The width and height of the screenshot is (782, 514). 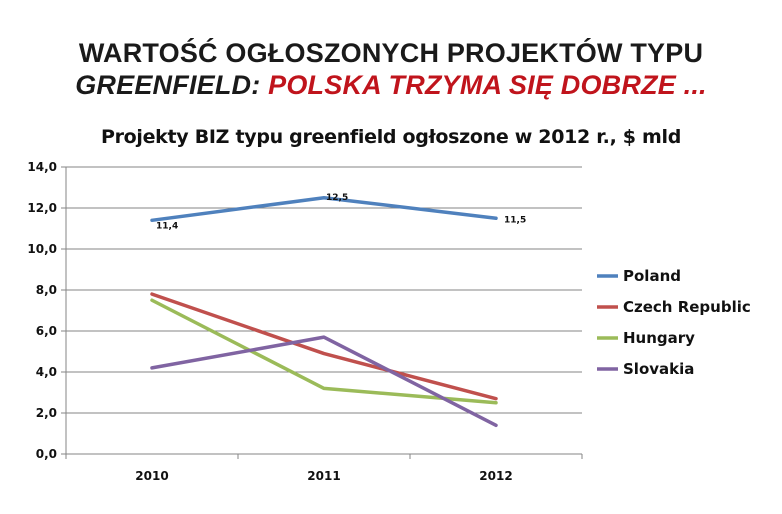 What do you see at coordinates (324, 381) in the screenshot?
I see `series-line-slovakia` at bounding box center [324, 381].